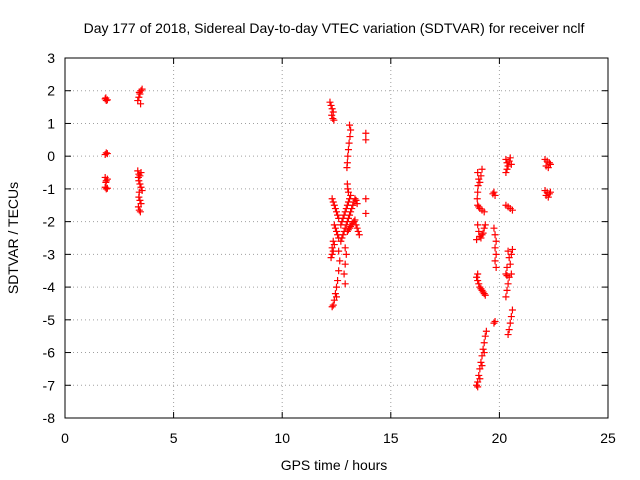  I want to click on y-tick-label: 1, so click(51, 123).